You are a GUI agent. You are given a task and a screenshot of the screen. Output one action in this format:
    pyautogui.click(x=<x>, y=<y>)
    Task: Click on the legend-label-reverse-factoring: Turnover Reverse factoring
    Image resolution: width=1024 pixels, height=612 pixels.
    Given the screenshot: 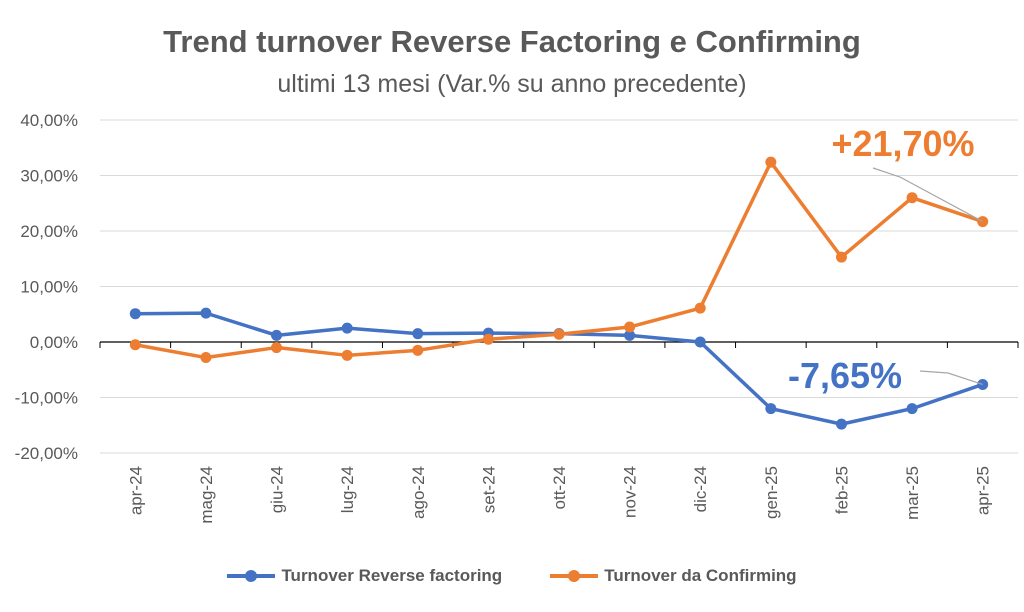 What is the action you would take?
    pyautogui.click(x=392, y=575)
    